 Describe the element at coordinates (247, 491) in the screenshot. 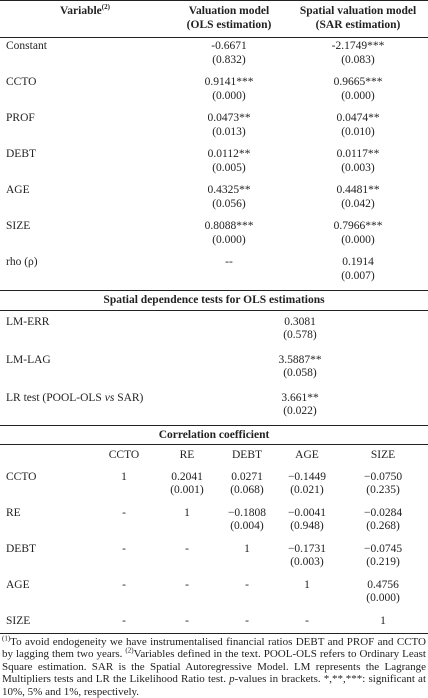

I see `cell-line: (0.068)` at that location.